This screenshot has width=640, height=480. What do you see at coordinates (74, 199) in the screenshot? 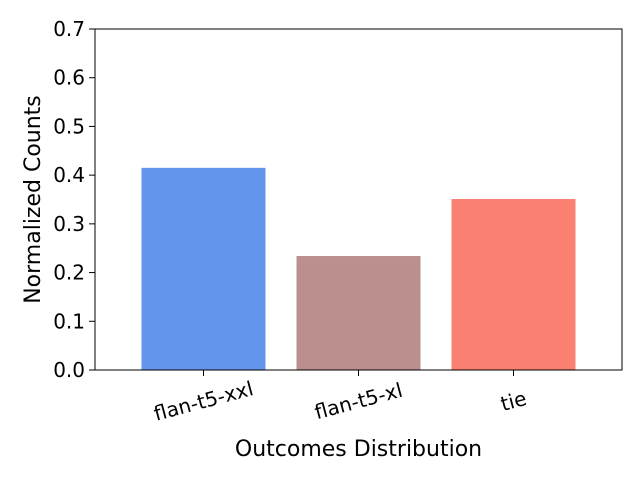
I see `y-axis-ticks: 0.0 0.1 0.2 0.3 0.4 0.5 0.6 0.7` at bounding box center [74, 199].